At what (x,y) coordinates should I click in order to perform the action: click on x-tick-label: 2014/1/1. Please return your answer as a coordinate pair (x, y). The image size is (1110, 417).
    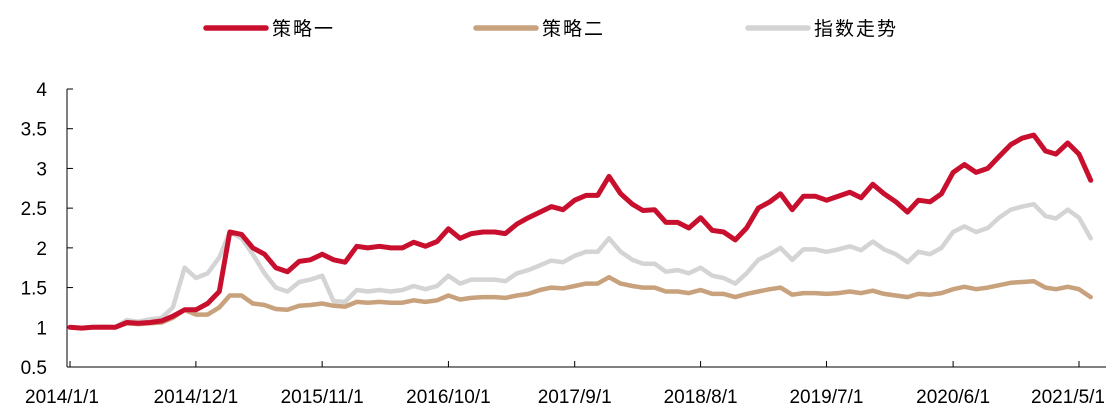
    Looking at the image, I should click on (62, 397).